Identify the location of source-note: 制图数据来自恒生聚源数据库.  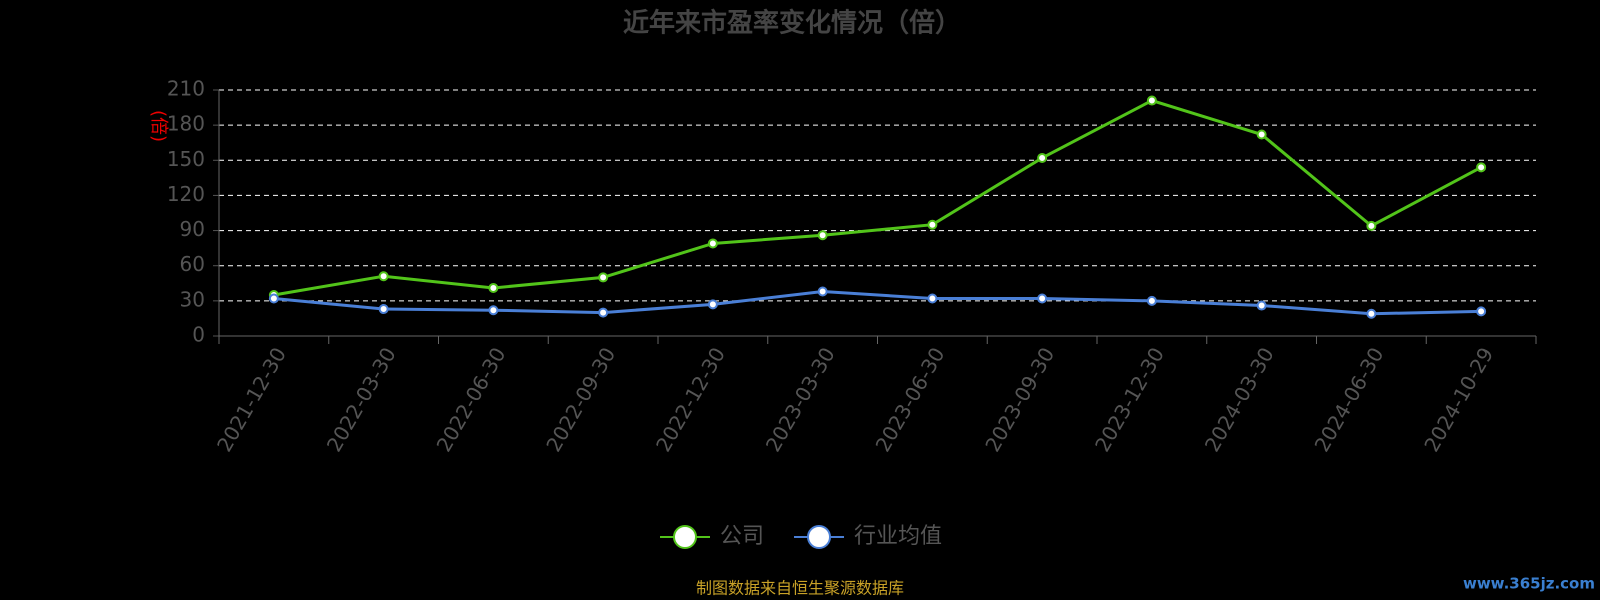
(800, 588).